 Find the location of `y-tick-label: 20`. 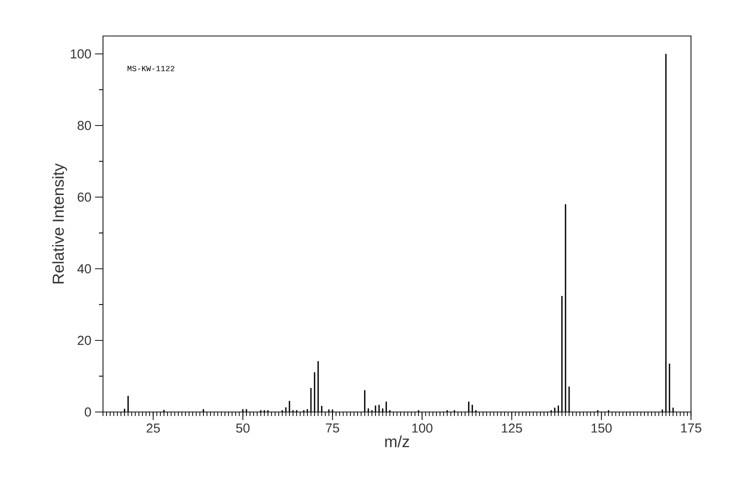

y-tick-label: 20 is located at coordinates (84, 340).